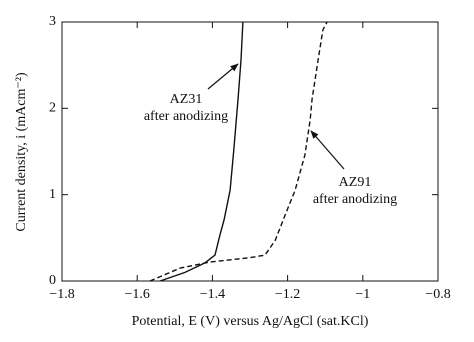 Image resolution: width=474 pixels, height=342 pixels. I want to click on y-tick-label: 2, so click(52, 108).